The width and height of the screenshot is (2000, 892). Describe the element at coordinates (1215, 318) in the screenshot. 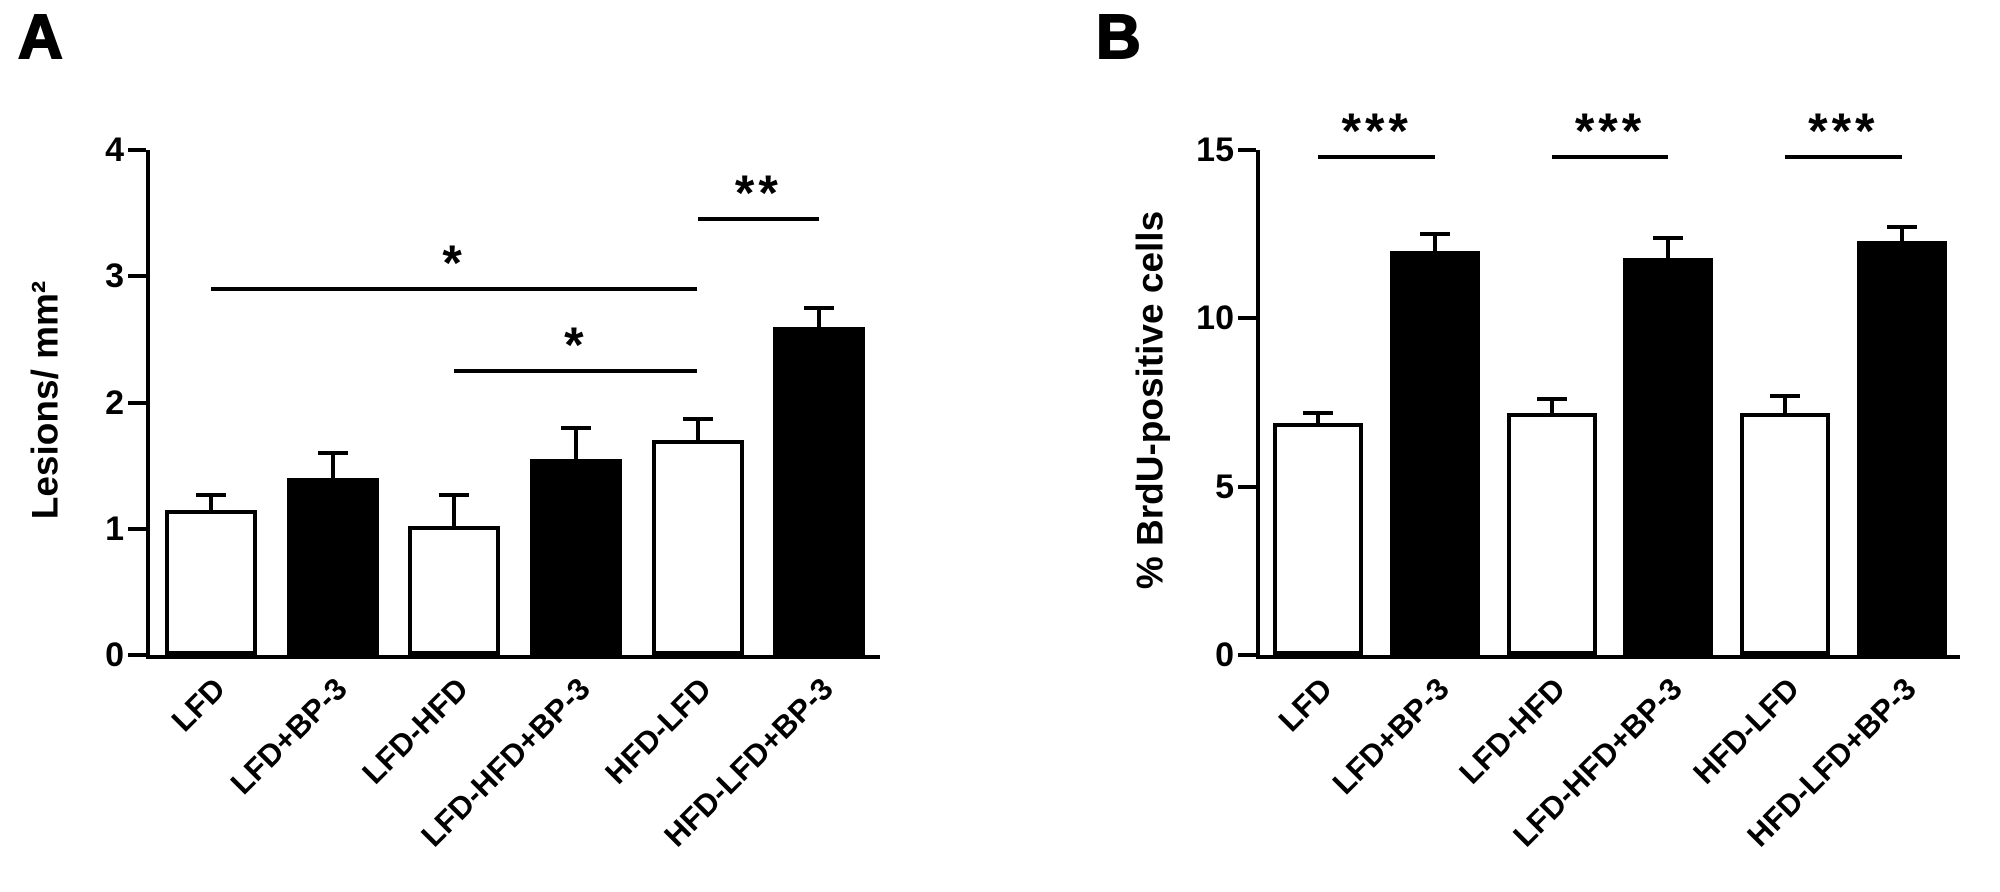

I see `y-tick-label: 10` at that location.